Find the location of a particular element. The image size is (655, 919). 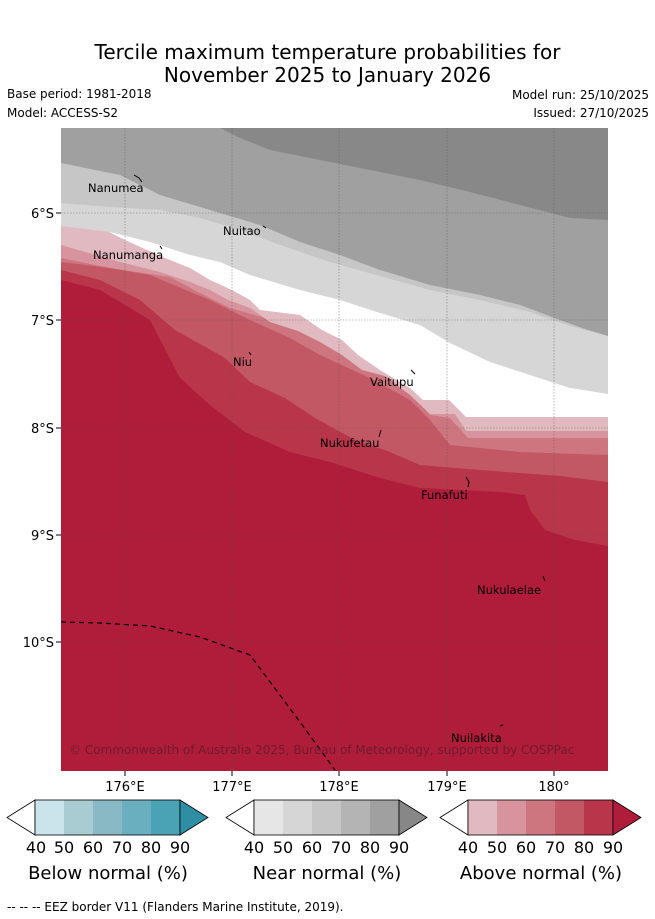

island-label: Nuitao is located at coordinates (242, 231).